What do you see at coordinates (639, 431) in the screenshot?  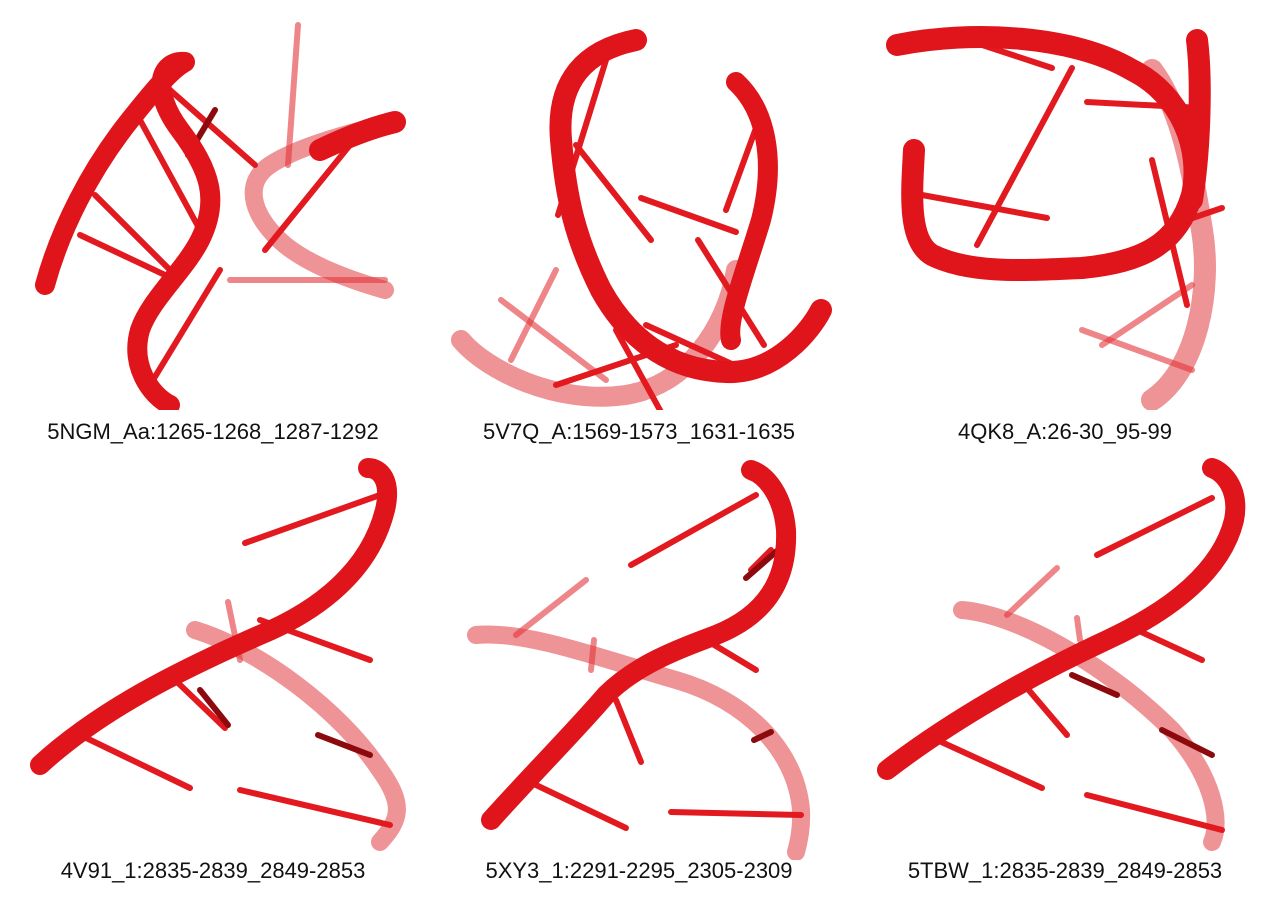 I see `structure-id-label: 5V7Q_A:1569-1573_1631-1635` at bounding box center [639, 431].